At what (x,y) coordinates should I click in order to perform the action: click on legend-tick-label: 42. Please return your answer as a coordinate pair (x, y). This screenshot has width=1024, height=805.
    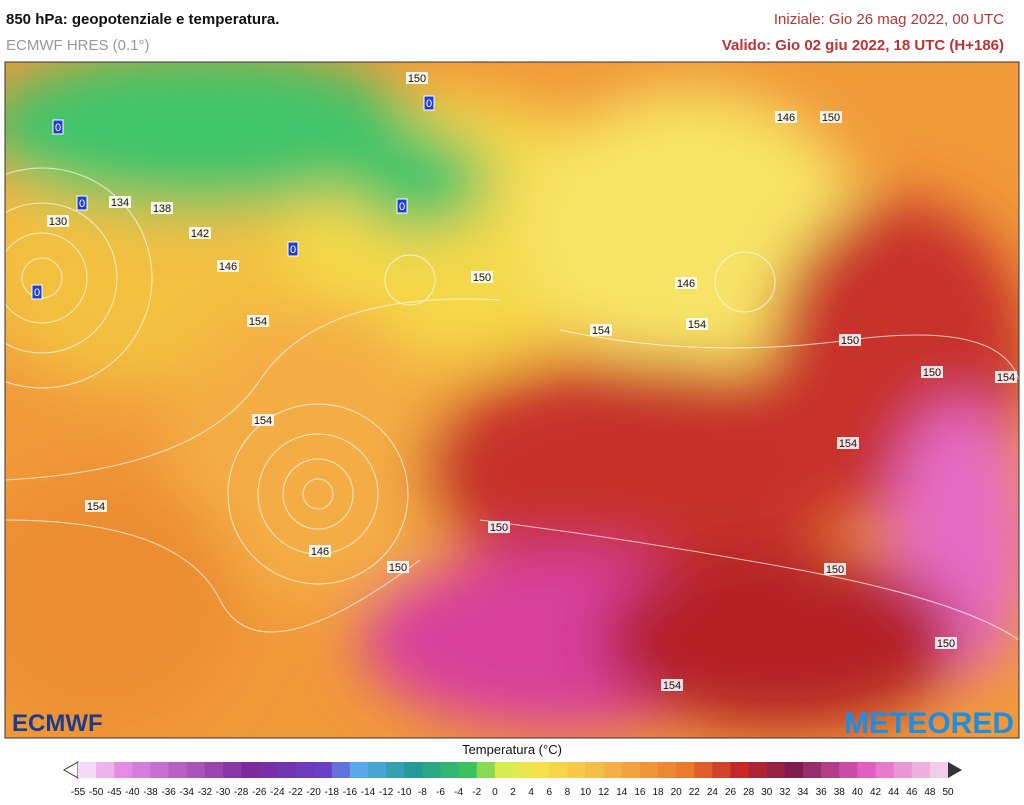
    Looking at the image, I should click on (876, 792).